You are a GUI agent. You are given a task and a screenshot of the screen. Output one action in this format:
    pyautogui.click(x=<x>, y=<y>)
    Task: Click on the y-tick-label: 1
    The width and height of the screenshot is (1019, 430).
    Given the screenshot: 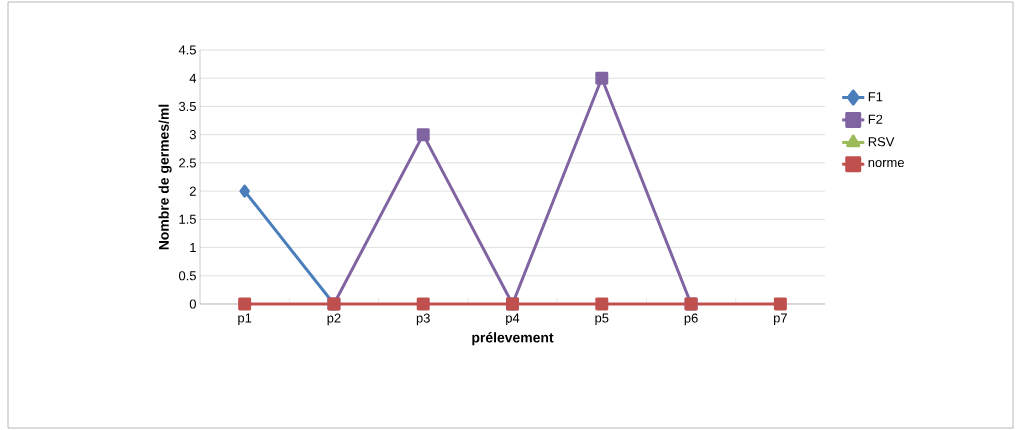 What is the action you would take?
    pyautogui.click(x=193, y=248)
    